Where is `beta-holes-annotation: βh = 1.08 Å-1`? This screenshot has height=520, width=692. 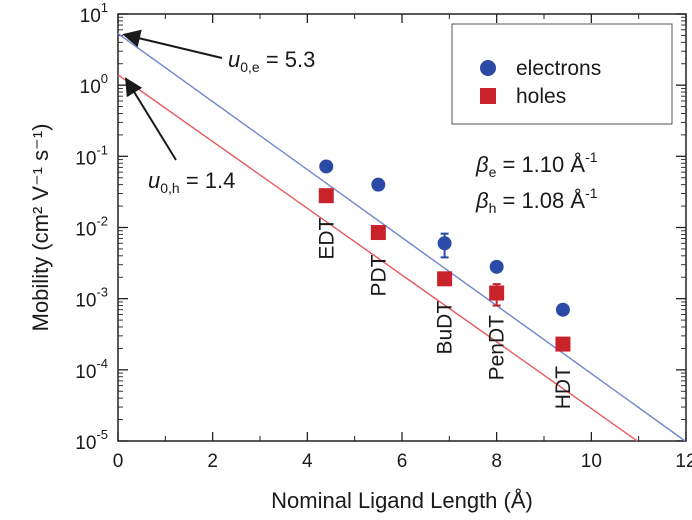 beta-holes-annotation: βh = 1.08 Å-1 is located at coordinates (536, 200).